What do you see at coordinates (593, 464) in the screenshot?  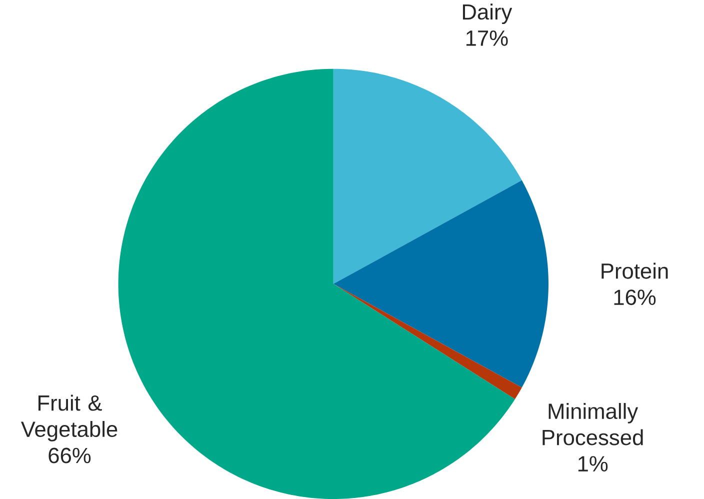 I see `data-label: 1%` at bounding box center [593, 464].